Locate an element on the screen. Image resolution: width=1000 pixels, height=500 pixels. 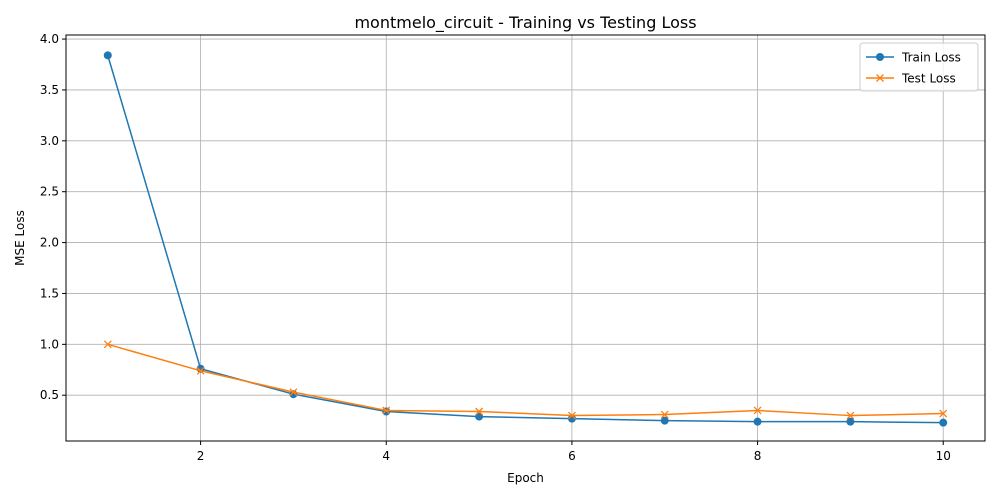
y-tick-label: 2.5 is located at coordinates (49, 192).